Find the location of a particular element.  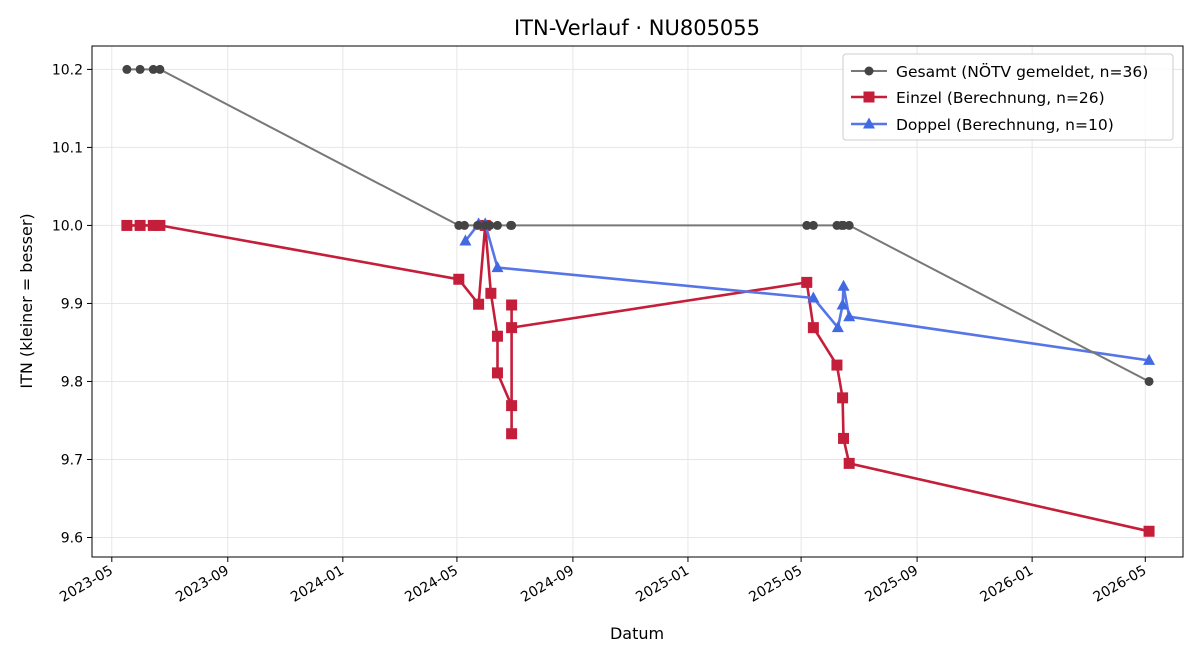

chart-title: ITN-Verlauf · NU805055 is located at coordinates (637, 28).